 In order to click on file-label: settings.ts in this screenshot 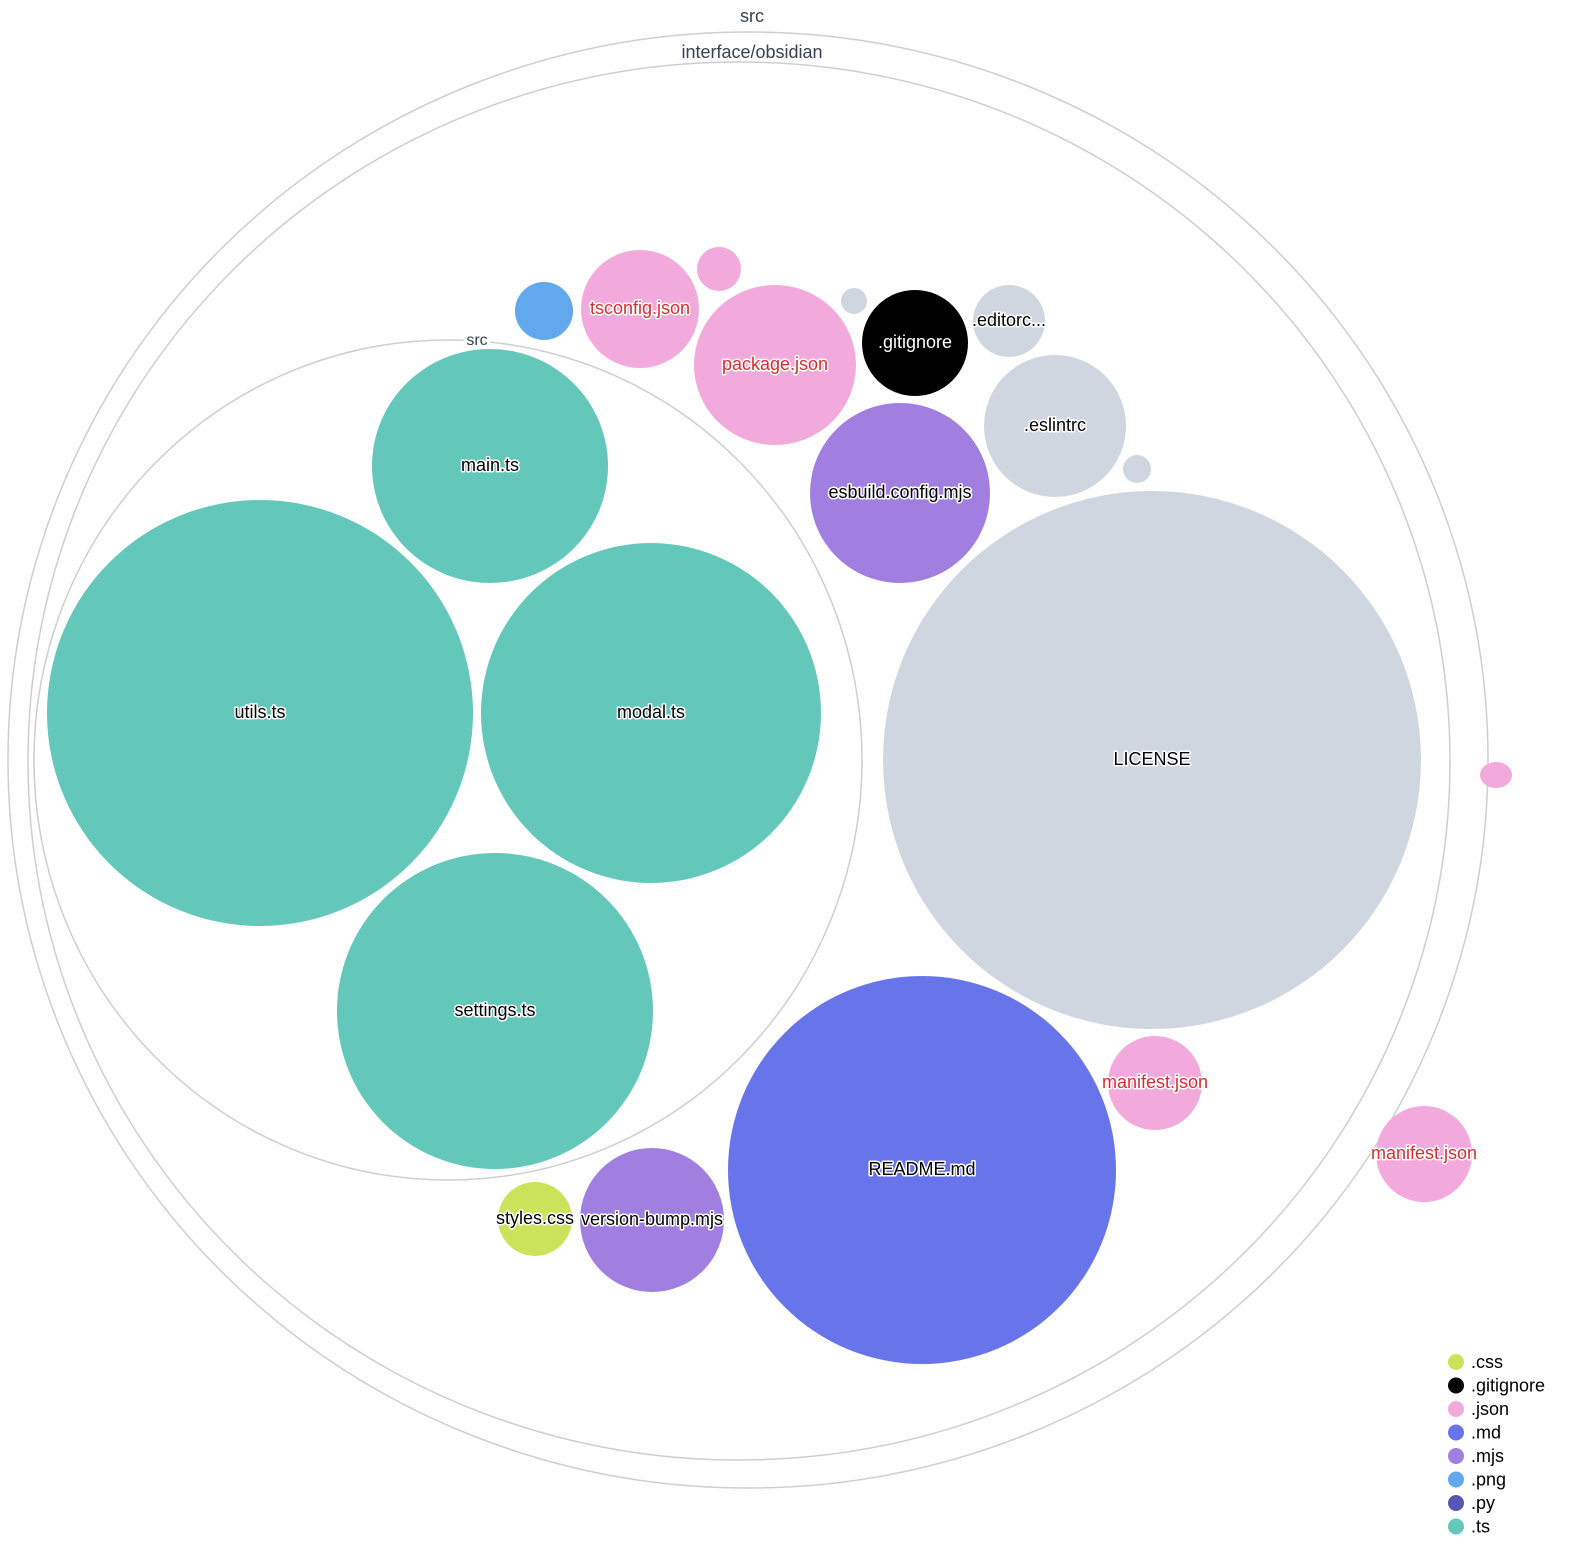, I will do `click(494, 1010)`.